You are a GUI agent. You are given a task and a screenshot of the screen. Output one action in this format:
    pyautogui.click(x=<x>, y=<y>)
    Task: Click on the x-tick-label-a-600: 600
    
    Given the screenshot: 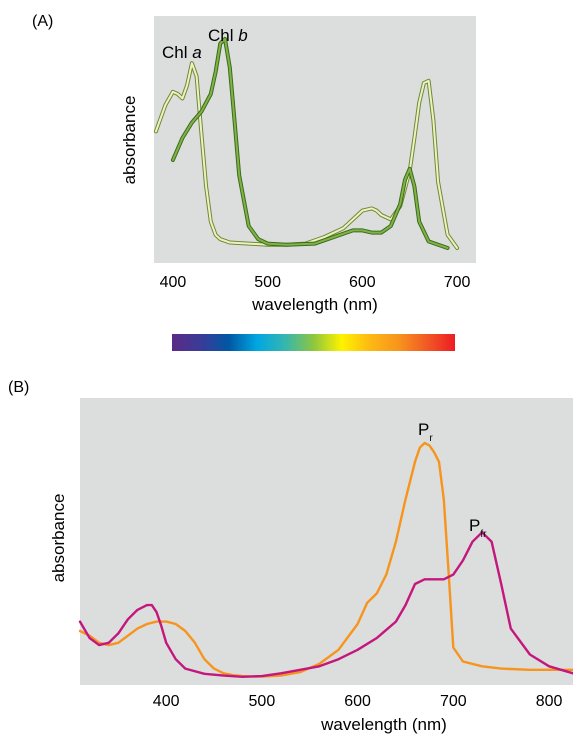 What is the action you would take?
    pyautogui.click(x=362, y=282)
    